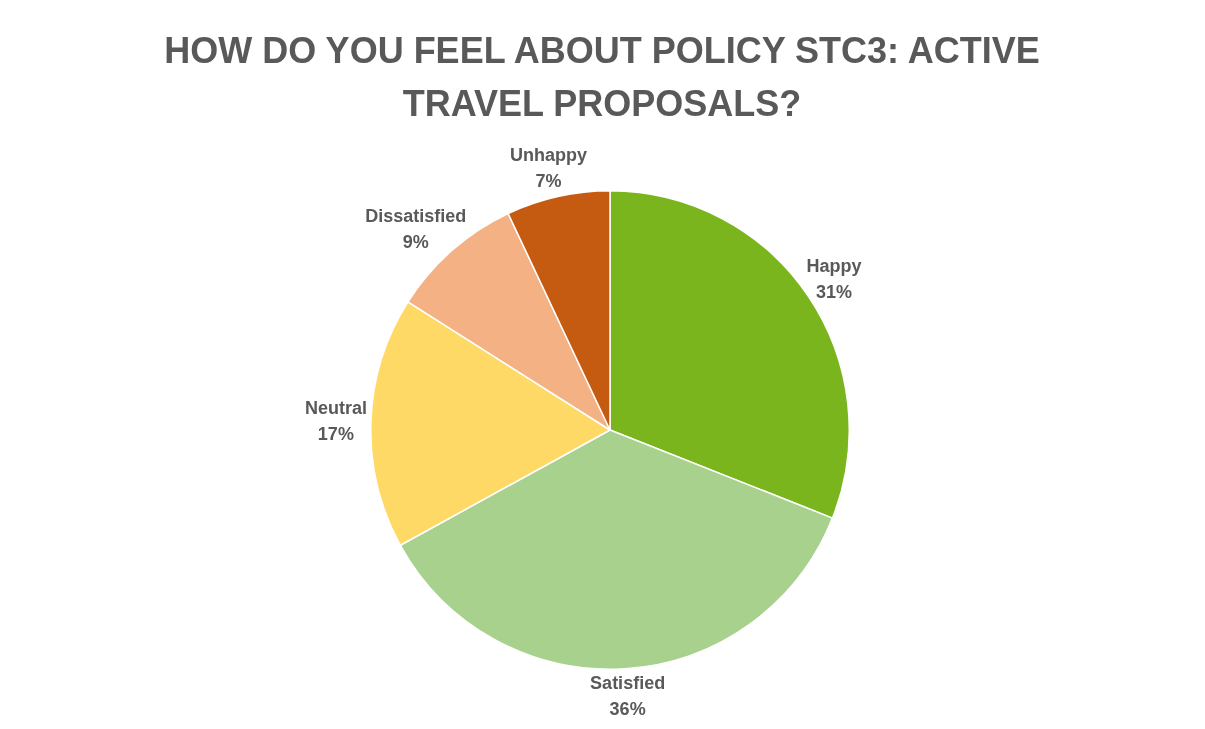  Describe the element at coordinates (415, 241) in the screenshot. I see `data-label: 9%` at that location.